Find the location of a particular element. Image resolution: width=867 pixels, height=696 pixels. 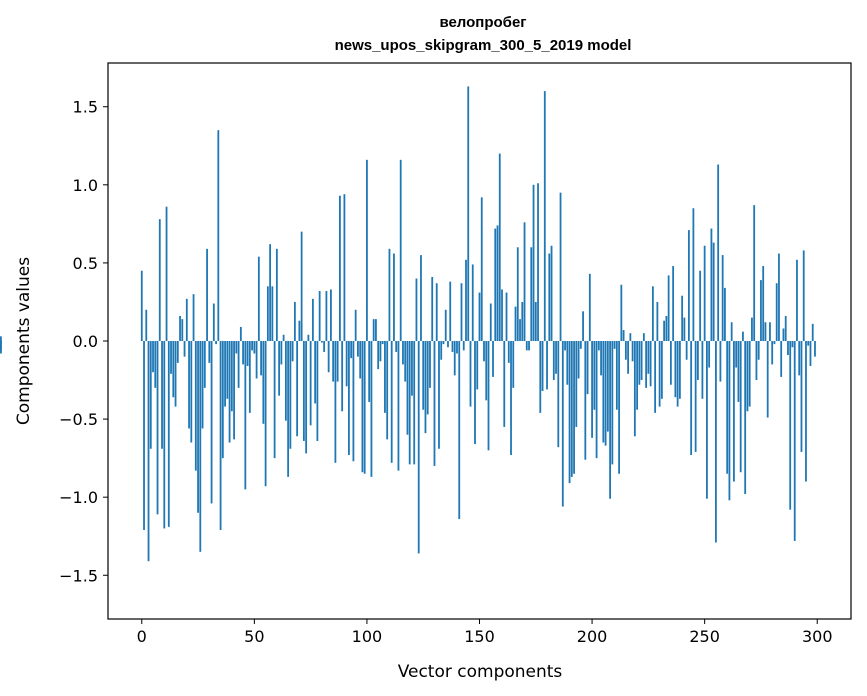

x-tick-label: 50 is located at coordinates (254, 636).